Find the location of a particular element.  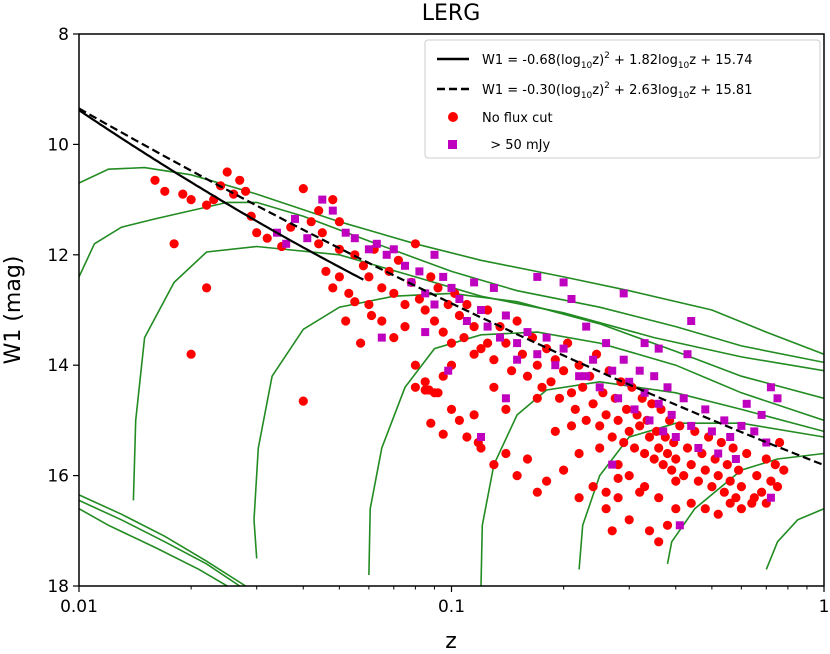

legend-square-marker-swatch is located at coordinates (452, 144).